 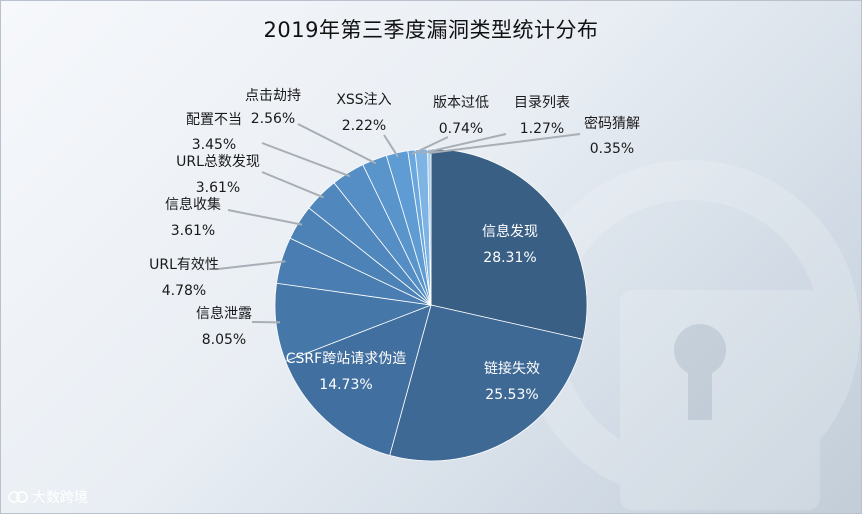 What do you see at coordinates (224, 340) in the screenshot?
I see `slice-value-label: 8.05%` at bounding box center [224, 340].